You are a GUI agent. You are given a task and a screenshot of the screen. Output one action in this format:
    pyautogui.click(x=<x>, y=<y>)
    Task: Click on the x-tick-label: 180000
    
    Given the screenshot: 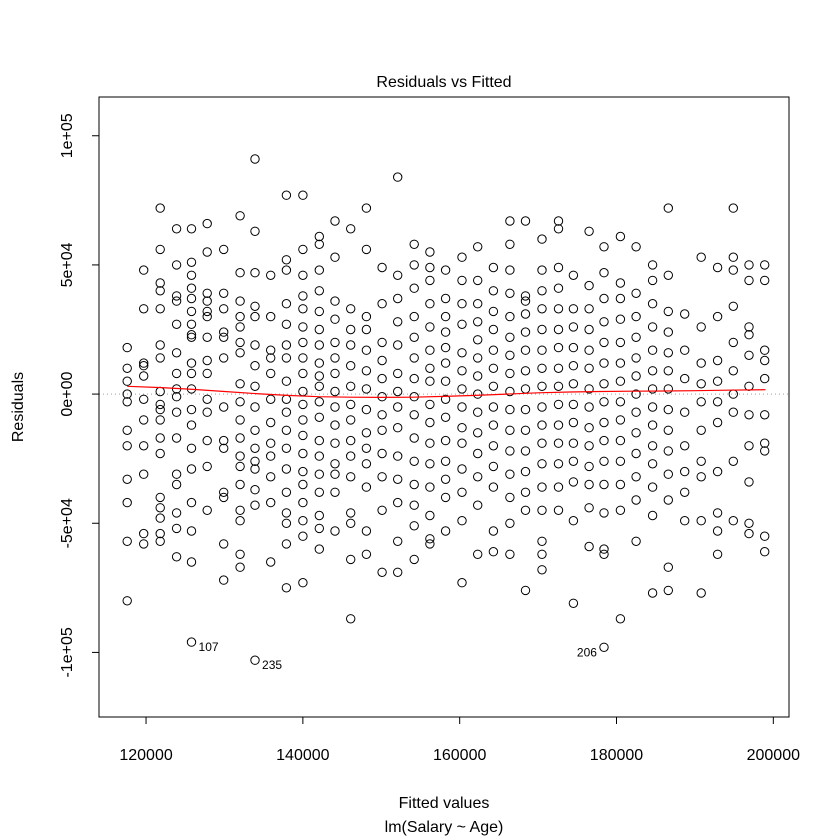 What is the action you would take?
    pyautogui.click(x=616, y=755)
    